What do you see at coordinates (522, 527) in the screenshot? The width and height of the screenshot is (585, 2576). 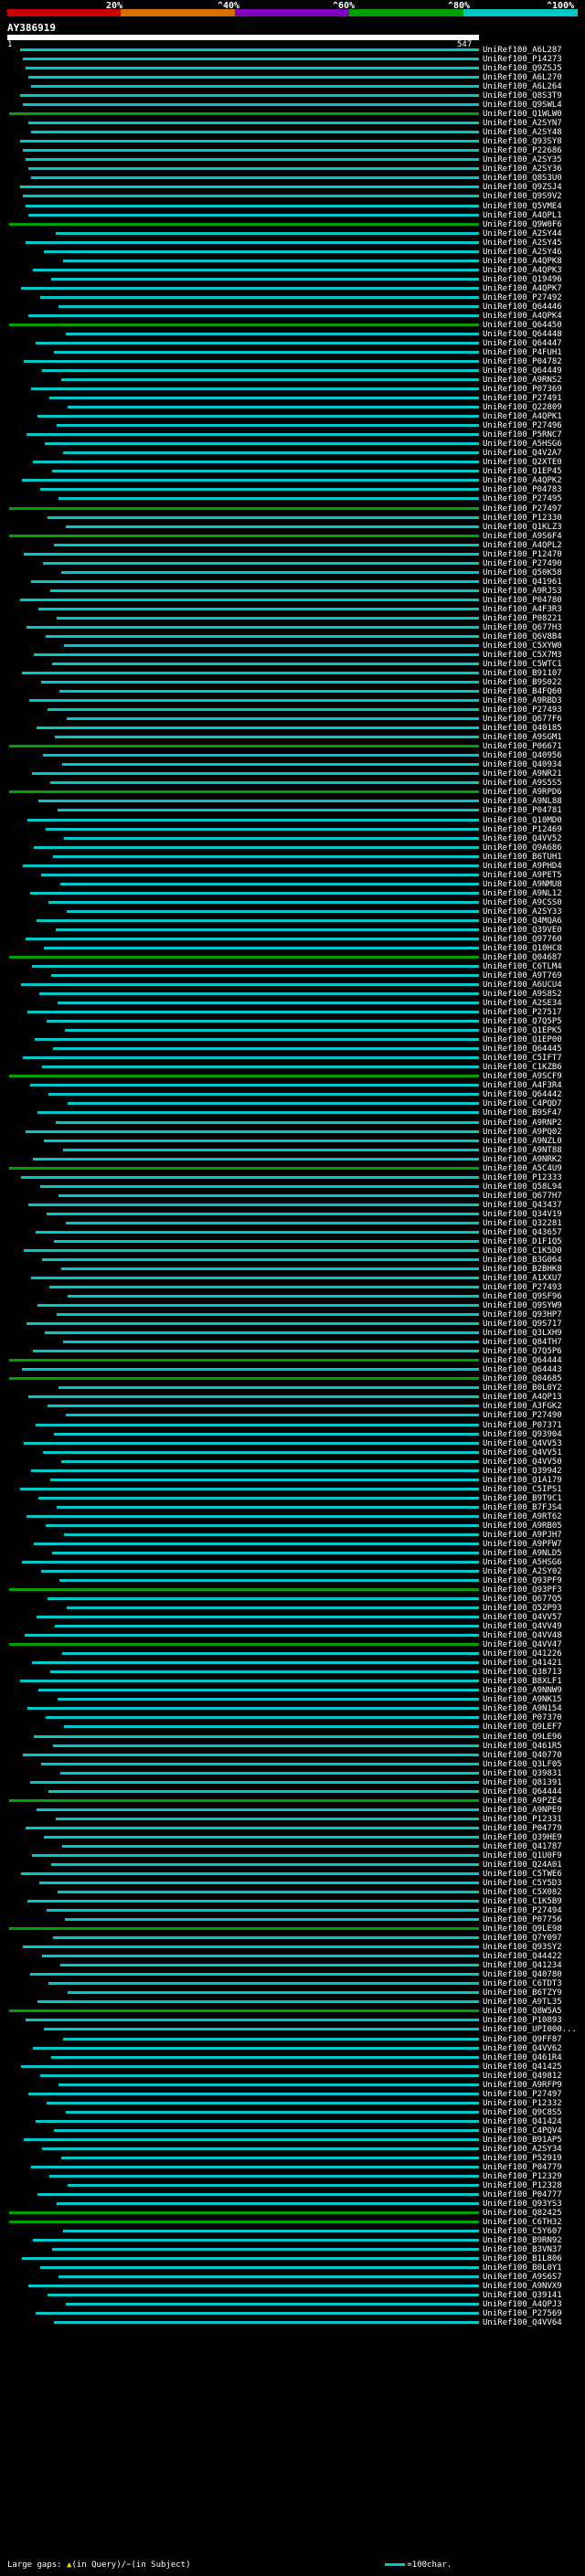 I see `hit-label: UniRef100_Q1KLZ3` at bounding box center [522, 527].